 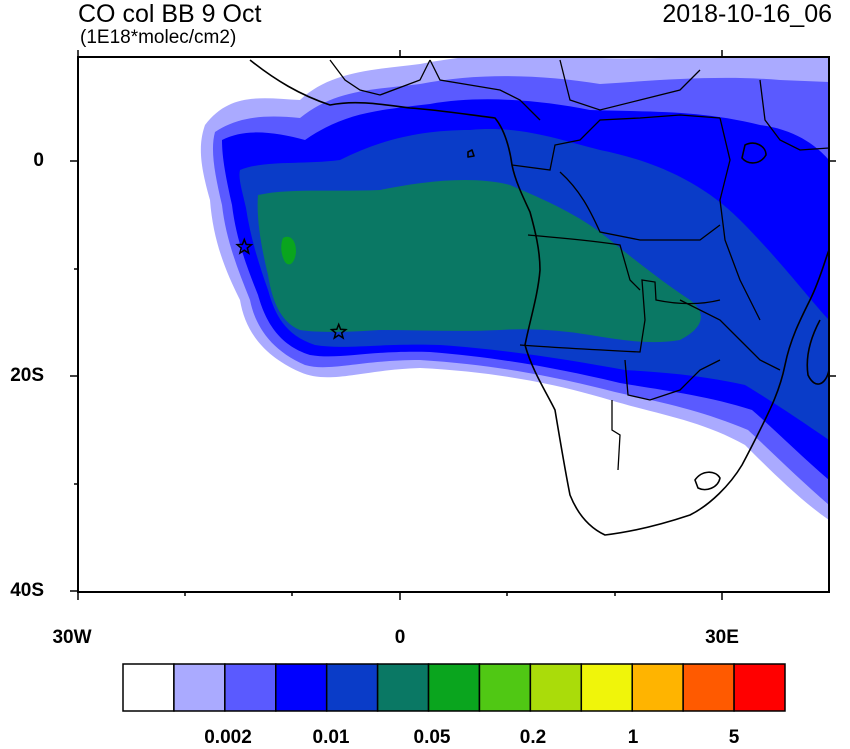 What do you see at coordinates (633, 737) in the screenshot?
I see `colorbar-tick-label: 1` at bounding box center [633, 737].